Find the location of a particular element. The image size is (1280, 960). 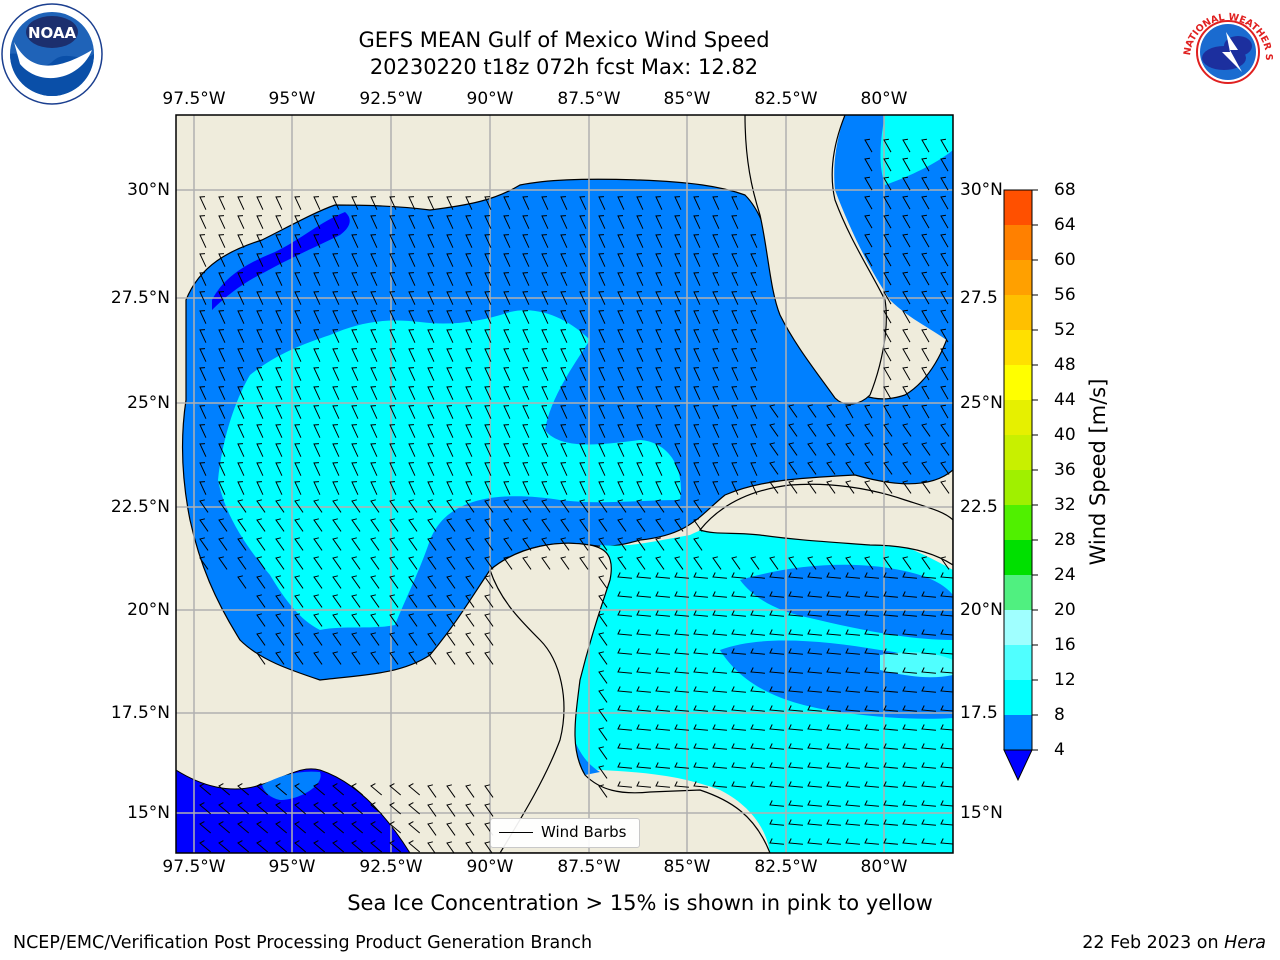

central-america-sw is located at coordinates (293, 810).